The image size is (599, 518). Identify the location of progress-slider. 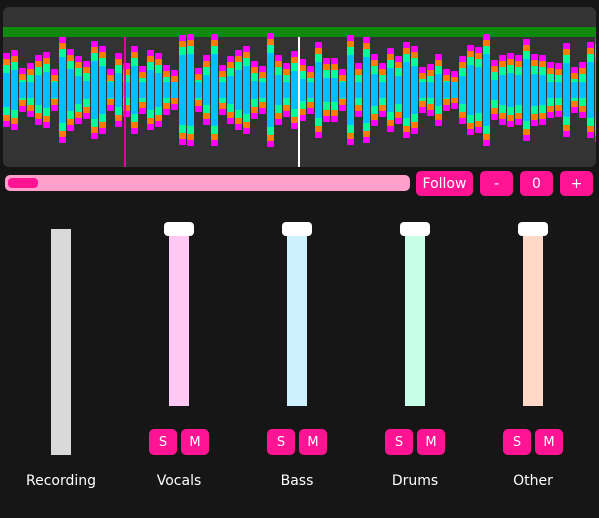
(207, 183).